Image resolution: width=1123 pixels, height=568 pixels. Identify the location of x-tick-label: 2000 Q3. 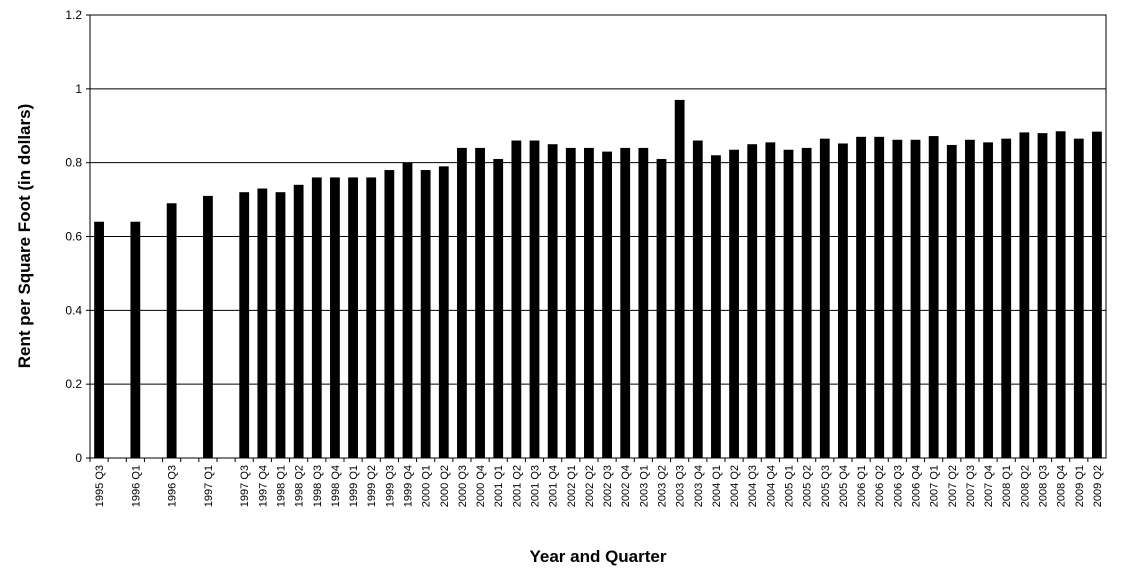
(463, 486).